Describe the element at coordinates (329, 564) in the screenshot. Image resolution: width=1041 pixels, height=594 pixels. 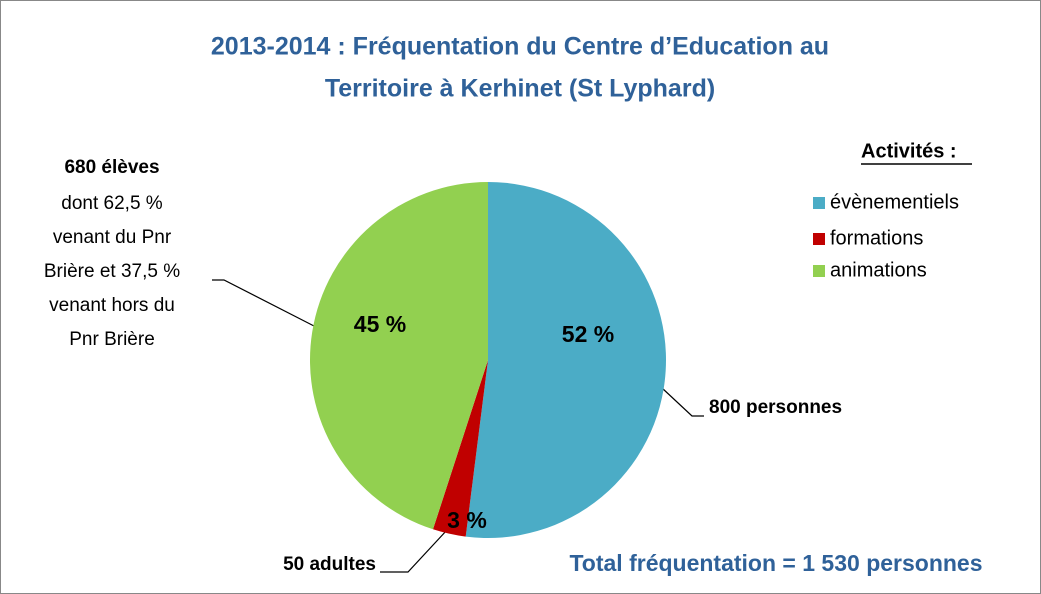
I see `annotation: 50 adultes` at that location.